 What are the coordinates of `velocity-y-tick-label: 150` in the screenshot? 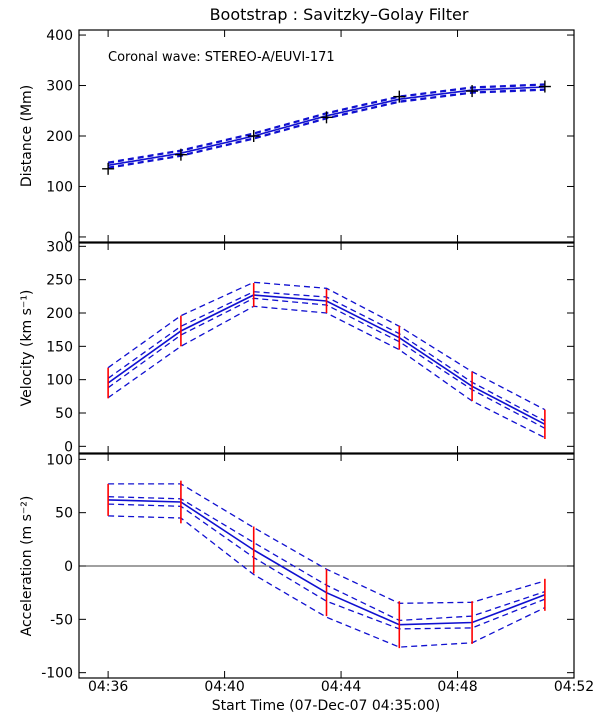 It's located at (59, 347).